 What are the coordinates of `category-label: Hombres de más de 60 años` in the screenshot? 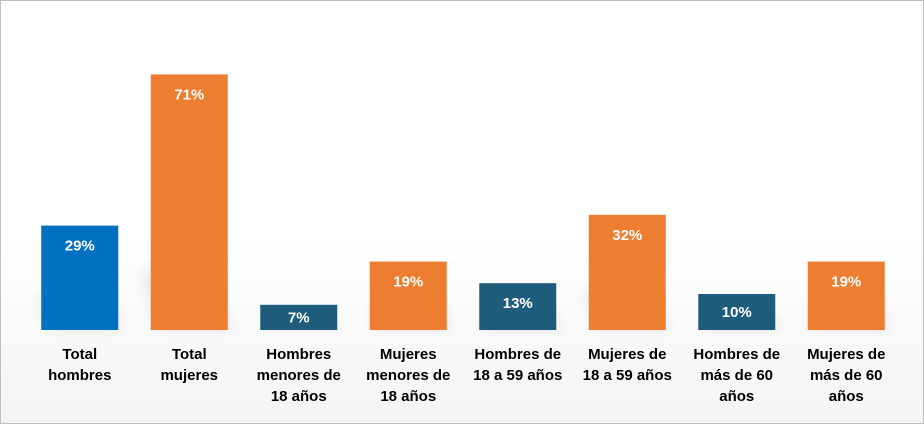 It's located at (736, 375).